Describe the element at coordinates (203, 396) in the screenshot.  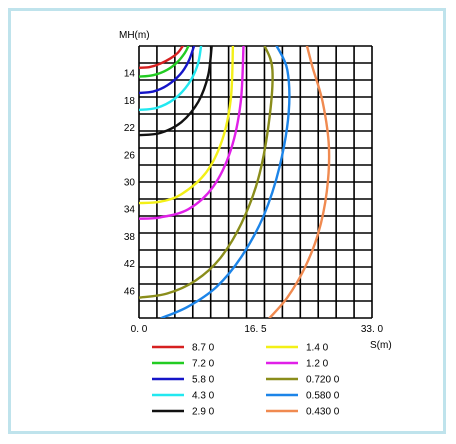
I see `legend-label: 4.3 0` at that location.